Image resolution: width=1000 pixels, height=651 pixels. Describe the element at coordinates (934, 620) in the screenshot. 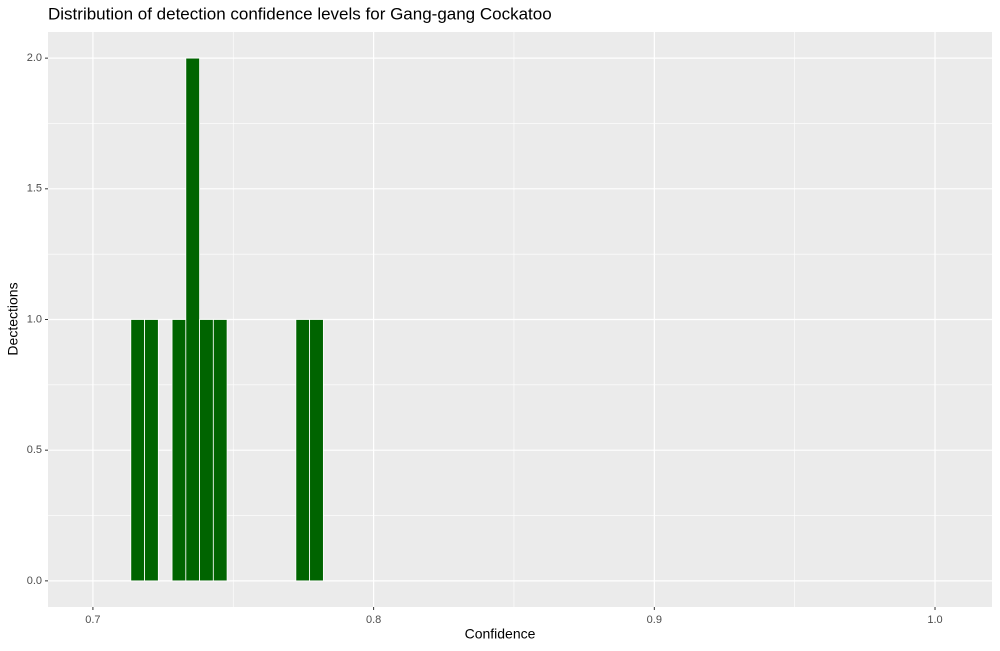

I see `x-tick-label: 1.0` at that location.